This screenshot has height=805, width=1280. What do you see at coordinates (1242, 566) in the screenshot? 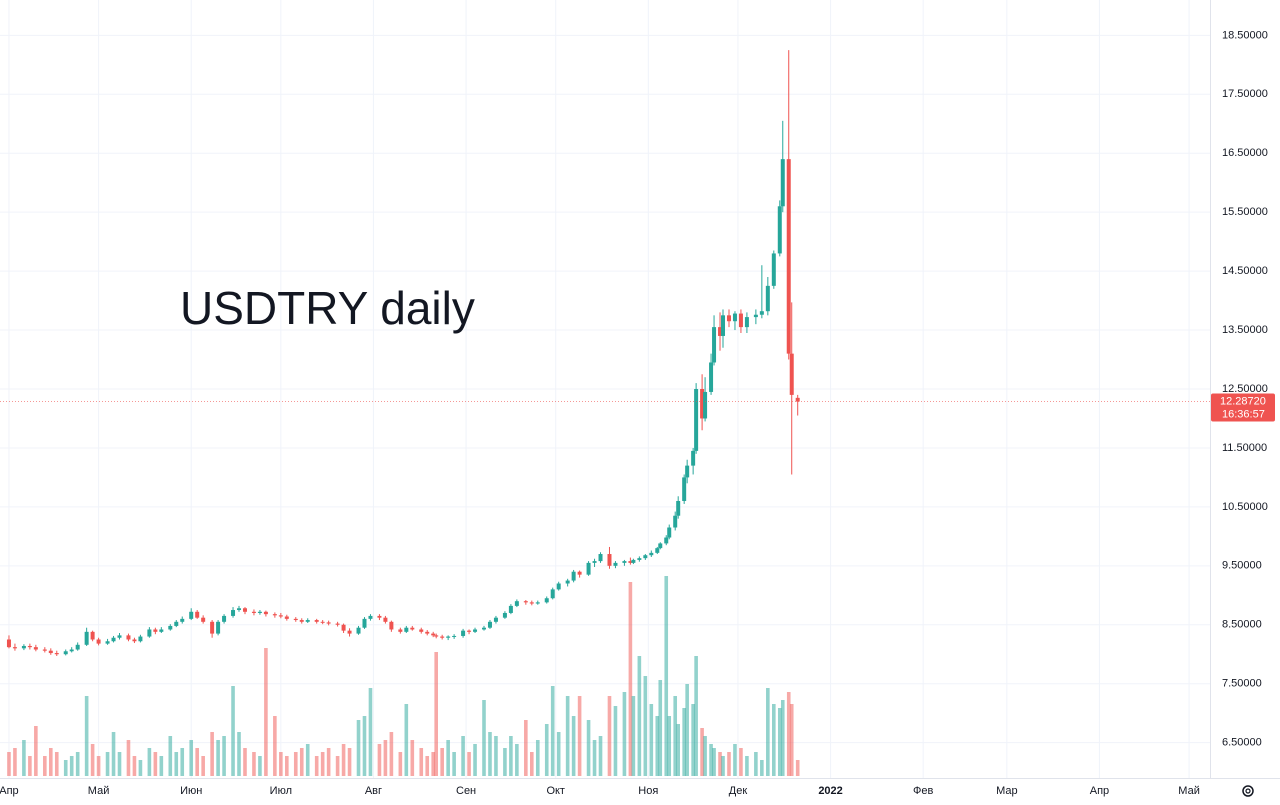
I see `y-tick-label: 9.50000` at bounding box center [1242, 566].